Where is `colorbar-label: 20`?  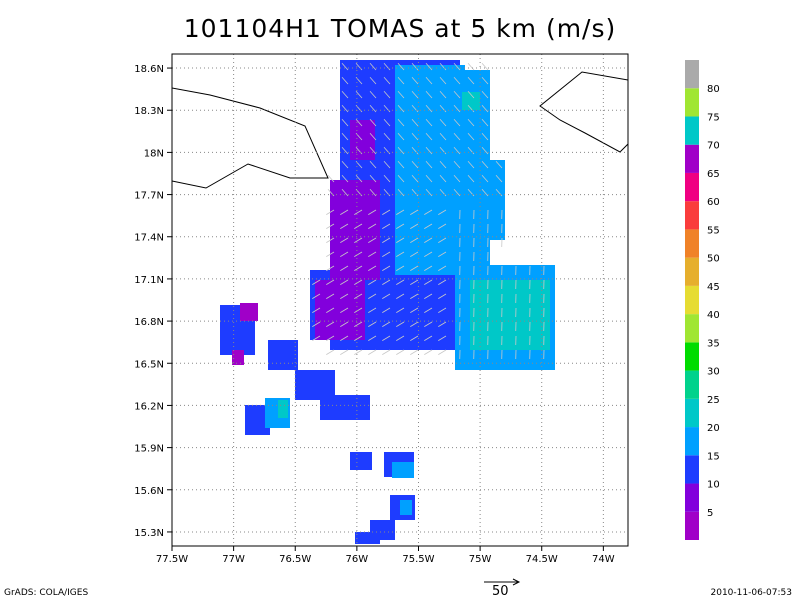
colorbar-label: 20 is located at coordinates (713, 428).